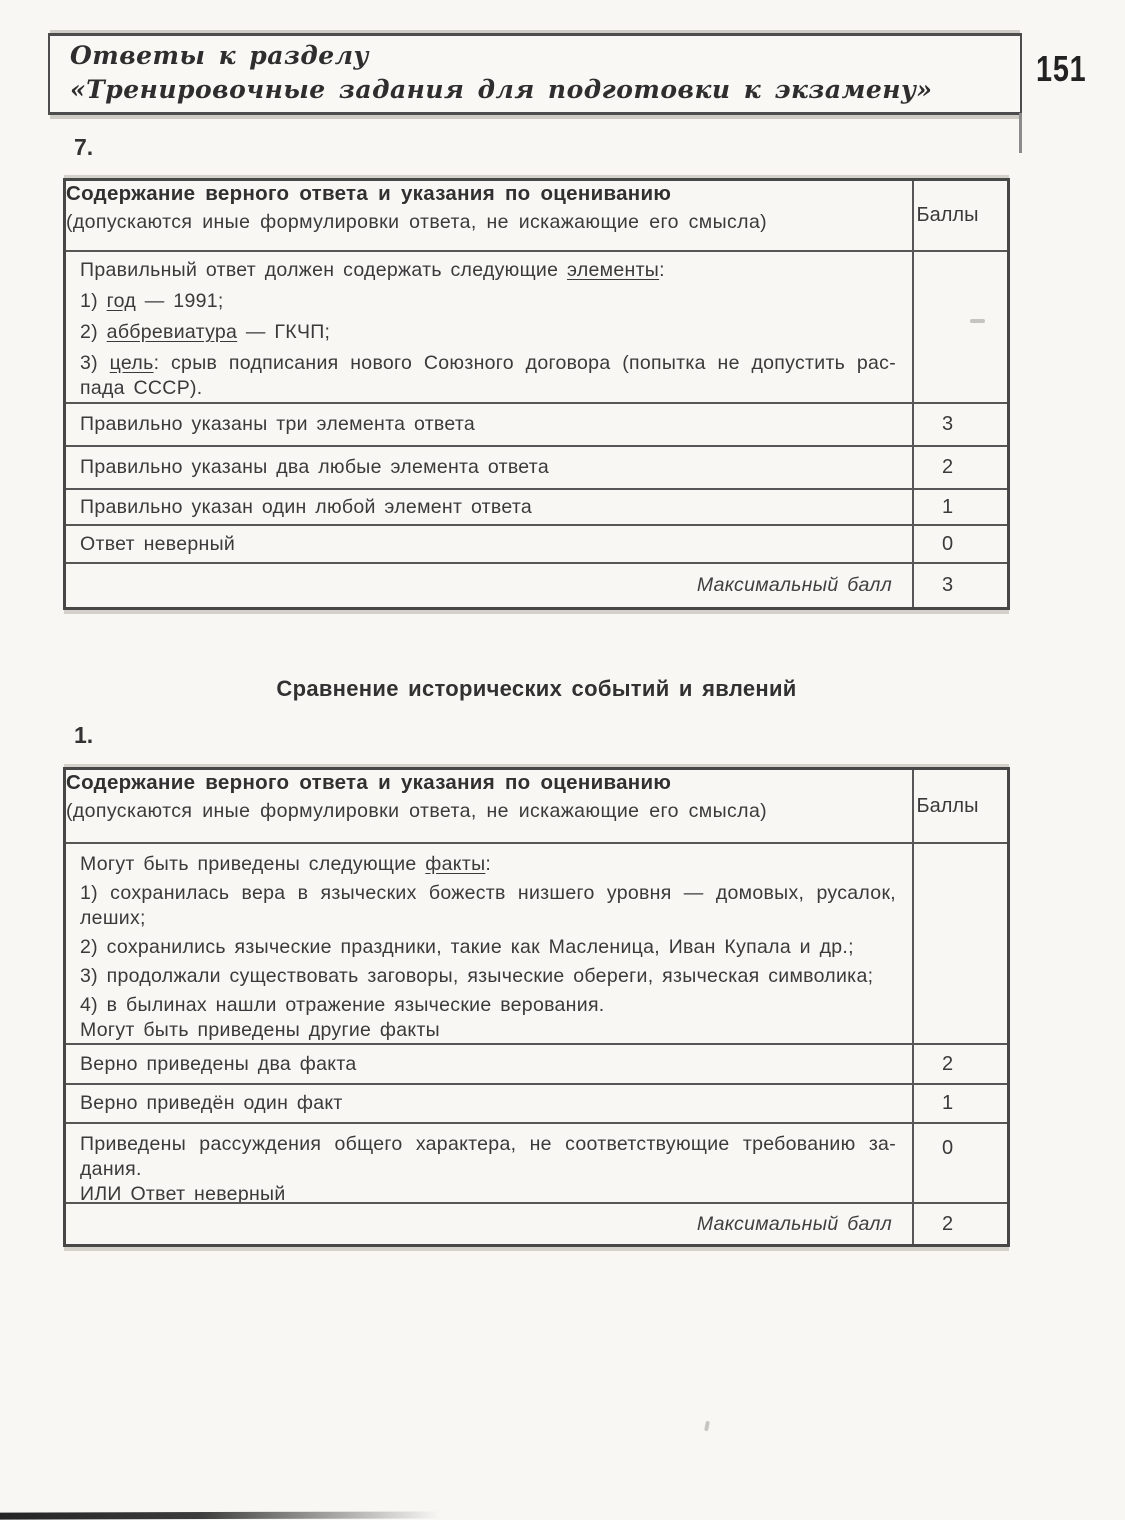 This screenshot has height=1520, width=1125. What do you see at coordinates (84, 735) in the screenshot?
I see `task-1-label: 1.` at bounding box center [84, 735].